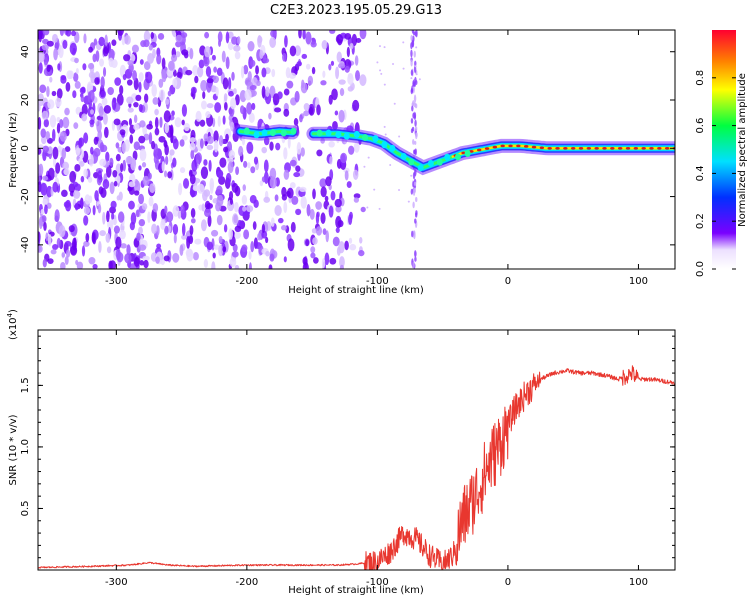 The height and width of the screenshot is (604, 750). What do you see at coordinates (508, 281) in the screenshot?
I see `spectrogram-x-tick-label: 0` at bounding box center [508, 281].